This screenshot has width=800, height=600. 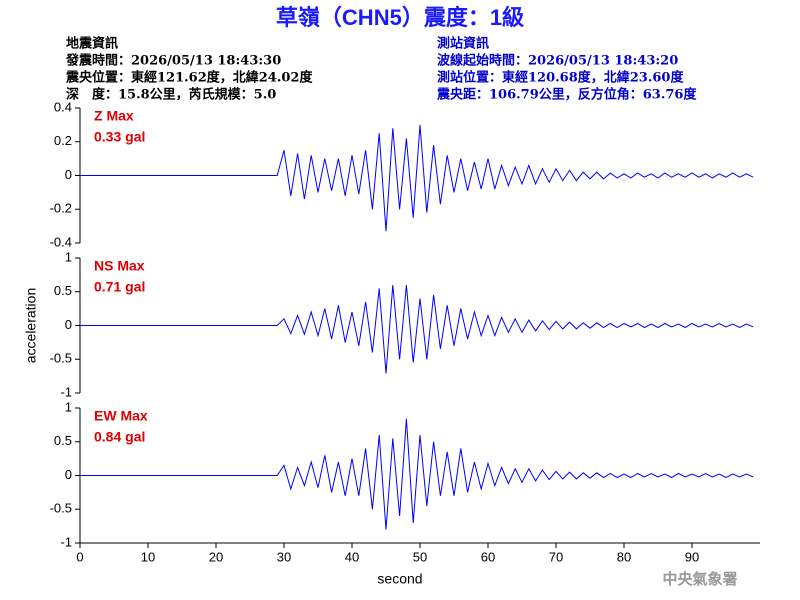 What do you see at coordinates (420, 556) in the screenshot?
I see `x-tick-label: 50` at bounding box center [420, 556].